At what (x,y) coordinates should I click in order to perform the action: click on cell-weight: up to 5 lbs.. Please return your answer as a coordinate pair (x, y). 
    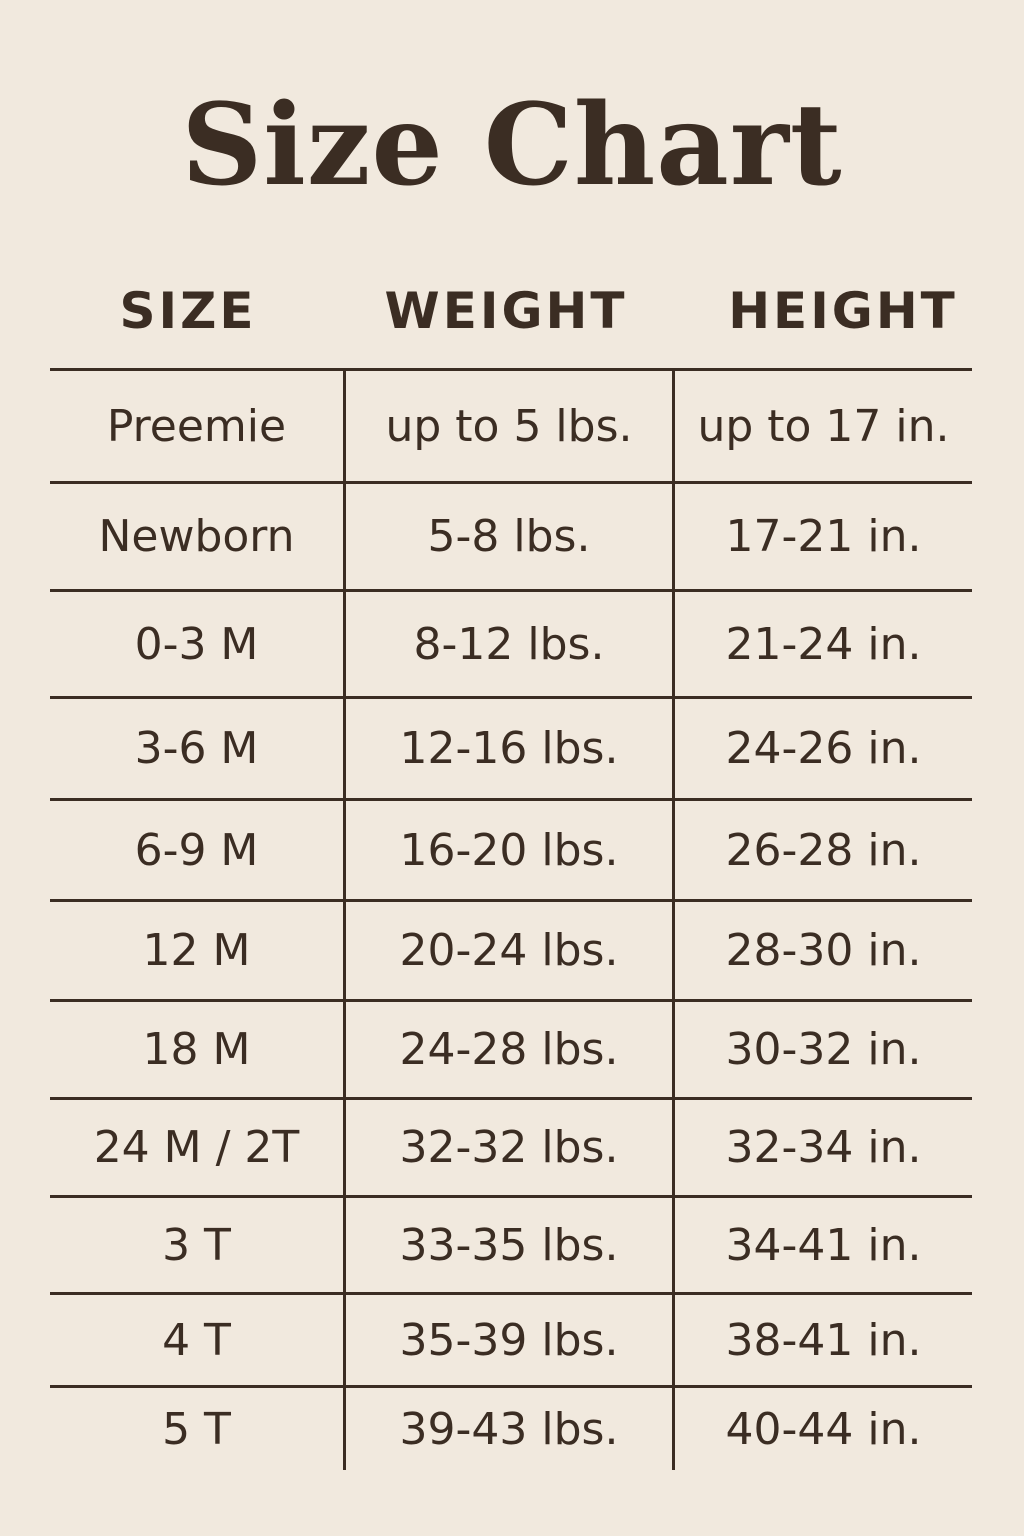
    Looking at the image, I should click on (510, 426).